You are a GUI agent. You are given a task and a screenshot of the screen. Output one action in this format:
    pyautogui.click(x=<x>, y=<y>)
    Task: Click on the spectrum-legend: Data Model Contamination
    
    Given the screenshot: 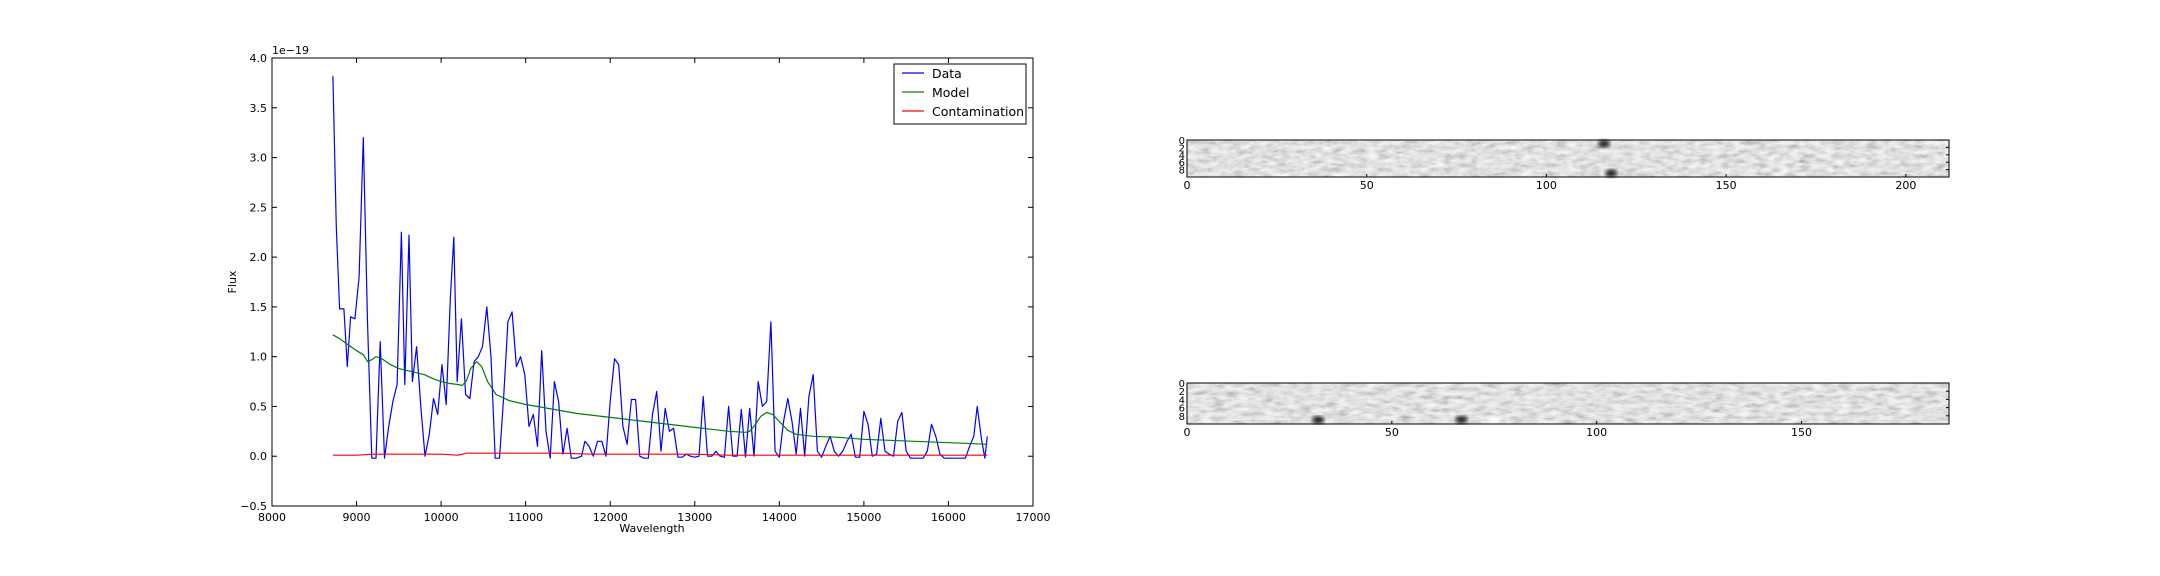 What is the action you would take?
    pyautogui.click(x=960, y=94)
    